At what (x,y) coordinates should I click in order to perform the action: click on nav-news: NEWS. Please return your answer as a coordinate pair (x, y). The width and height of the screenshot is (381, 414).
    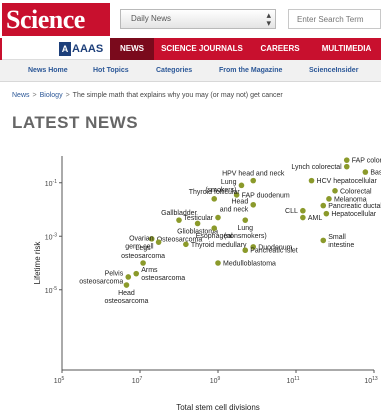
    Looking at the image, I should click on (132, 49).